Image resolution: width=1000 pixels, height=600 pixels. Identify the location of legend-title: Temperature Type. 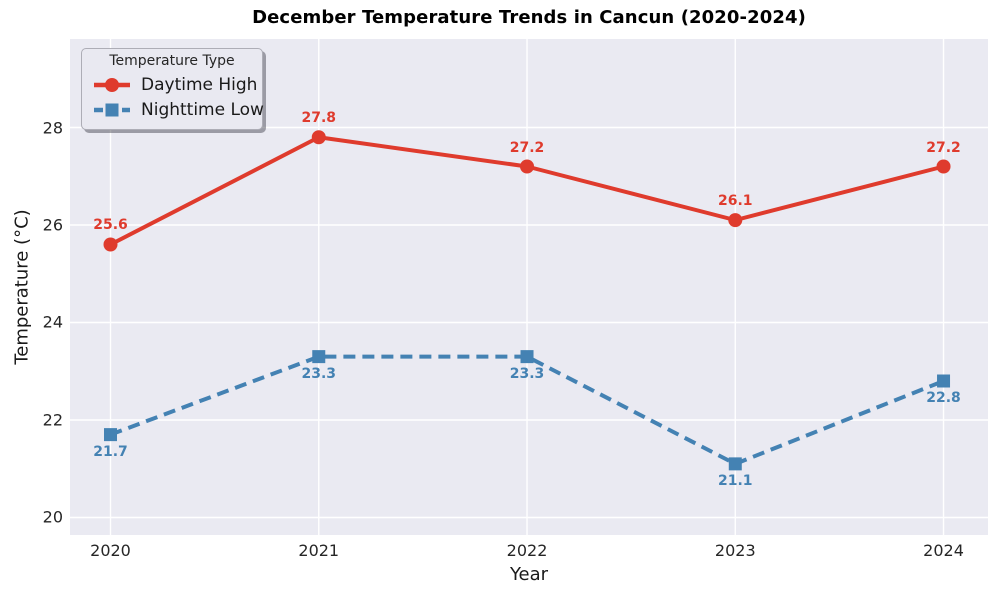
(172, 61).